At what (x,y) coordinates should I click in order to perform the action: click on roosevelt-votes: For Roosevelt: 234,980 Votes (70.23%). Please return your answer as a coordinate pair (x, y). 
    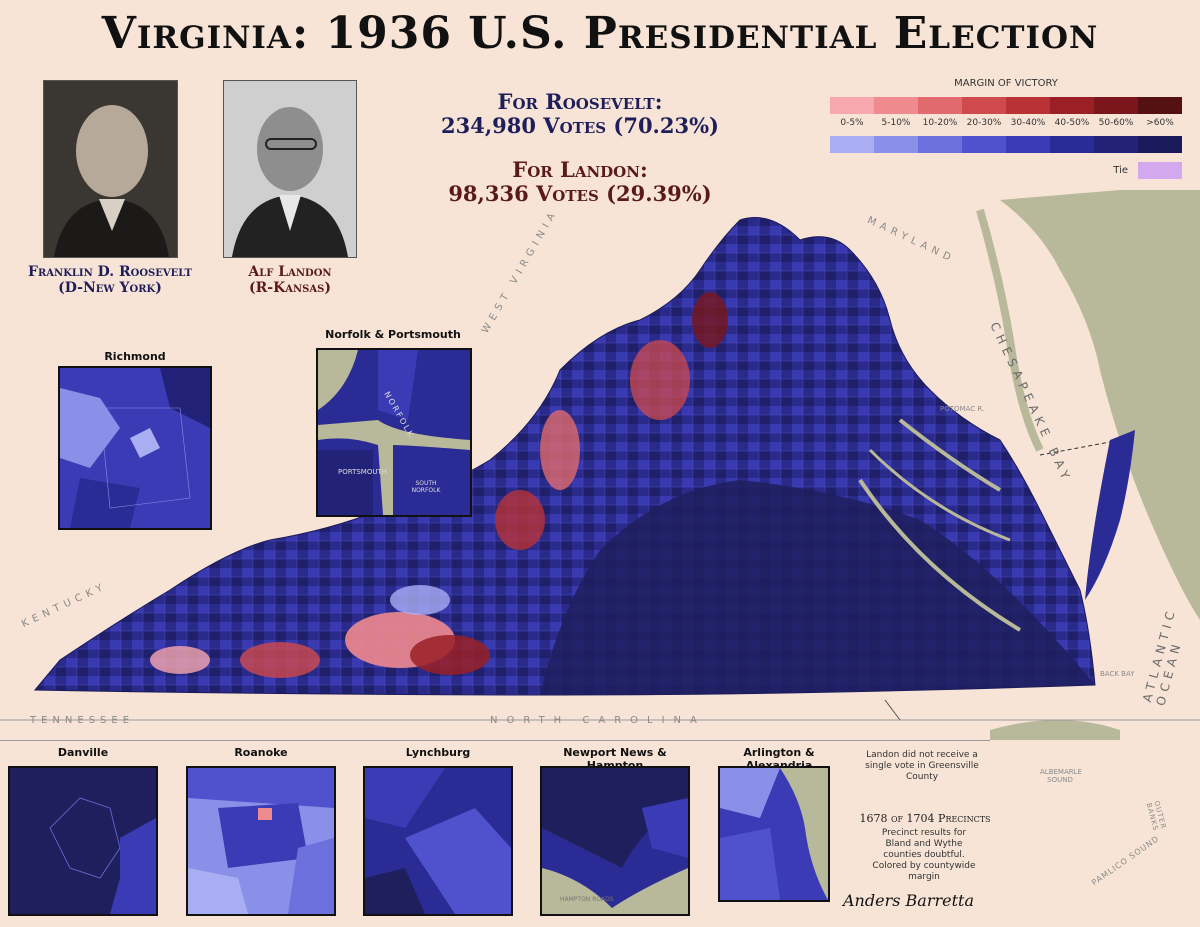
    Looking at the image, I should click on (580, 113).